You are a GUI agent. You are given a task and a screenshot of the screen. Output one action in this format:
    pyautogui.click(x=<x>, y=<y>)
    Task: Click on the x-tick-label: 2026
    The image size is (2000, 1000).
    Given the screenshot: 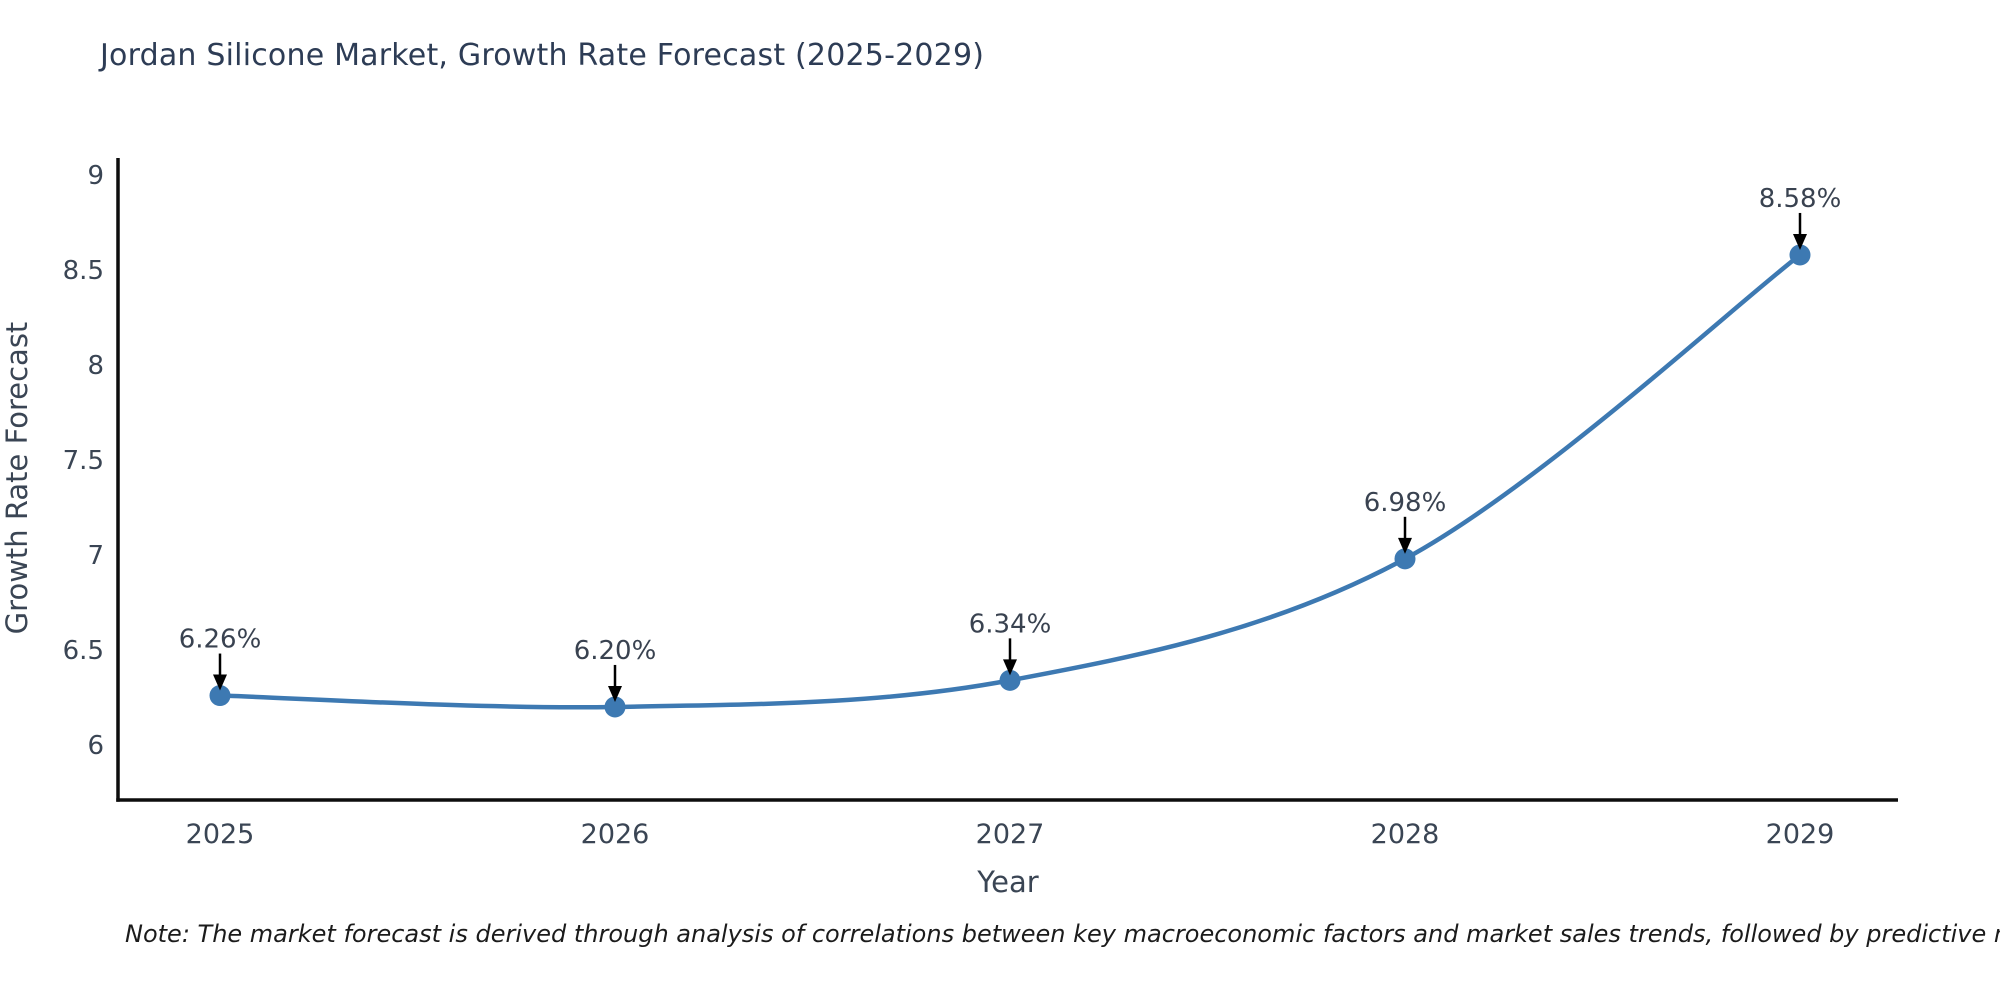 What is the action you would take?
    pyautogui.click(x=615, y=834)
    